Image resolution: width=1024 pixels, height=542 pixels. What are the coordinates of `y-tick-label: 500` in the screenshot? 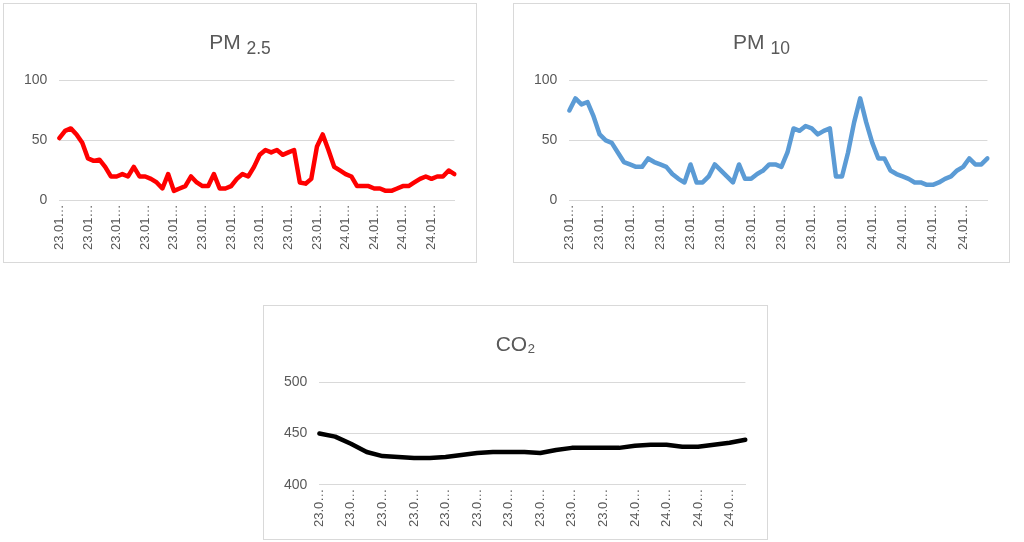 It's located at (296, 381).